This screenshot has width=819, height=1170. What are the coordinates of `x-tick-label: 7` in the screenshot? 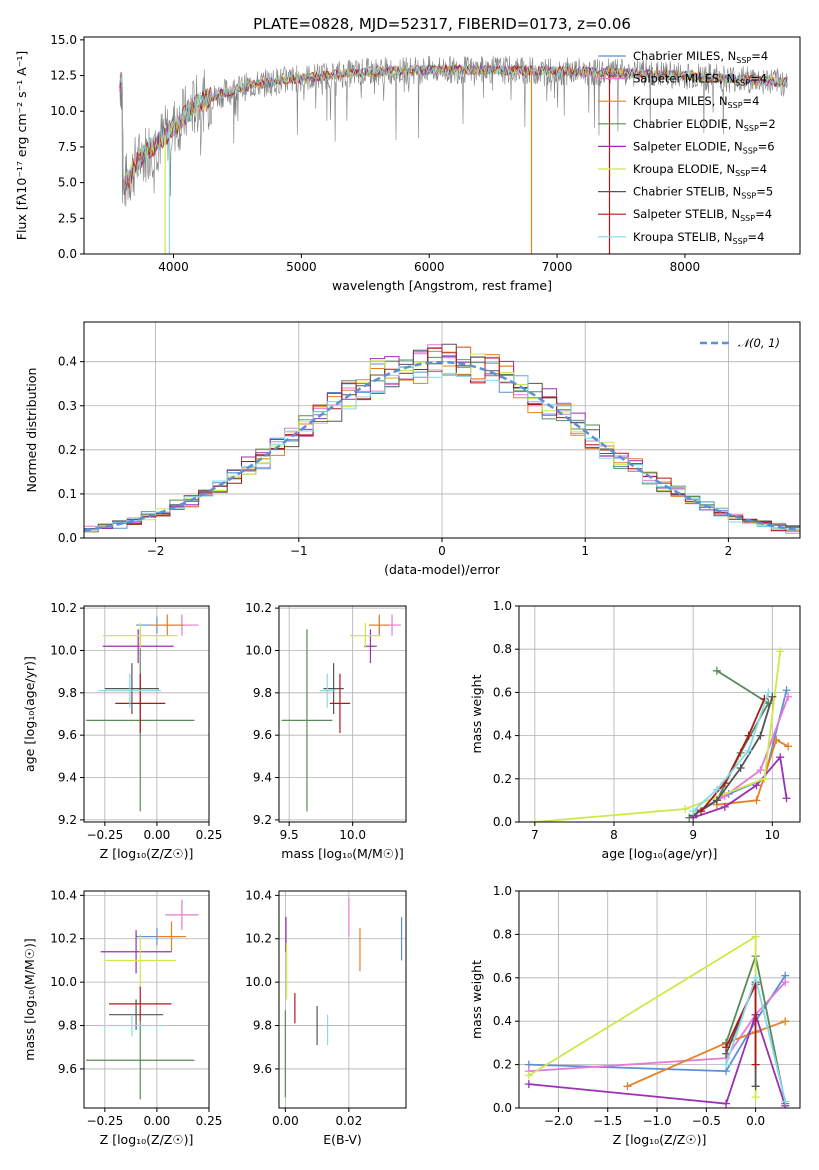 It's located at (535, 835).